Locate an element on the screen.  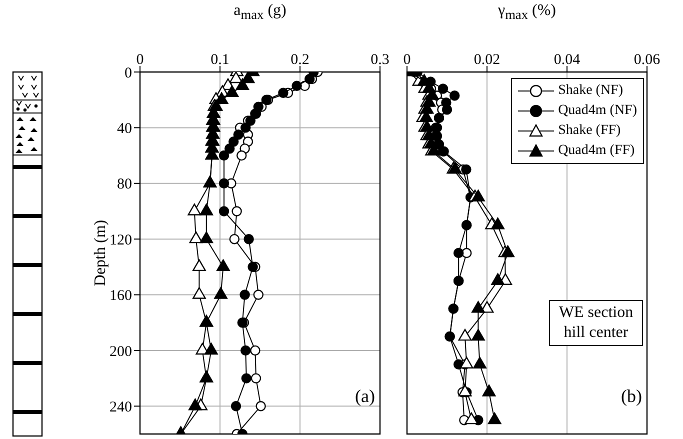
x-tick-label: 0.06 is located at coordinates (647, 60).